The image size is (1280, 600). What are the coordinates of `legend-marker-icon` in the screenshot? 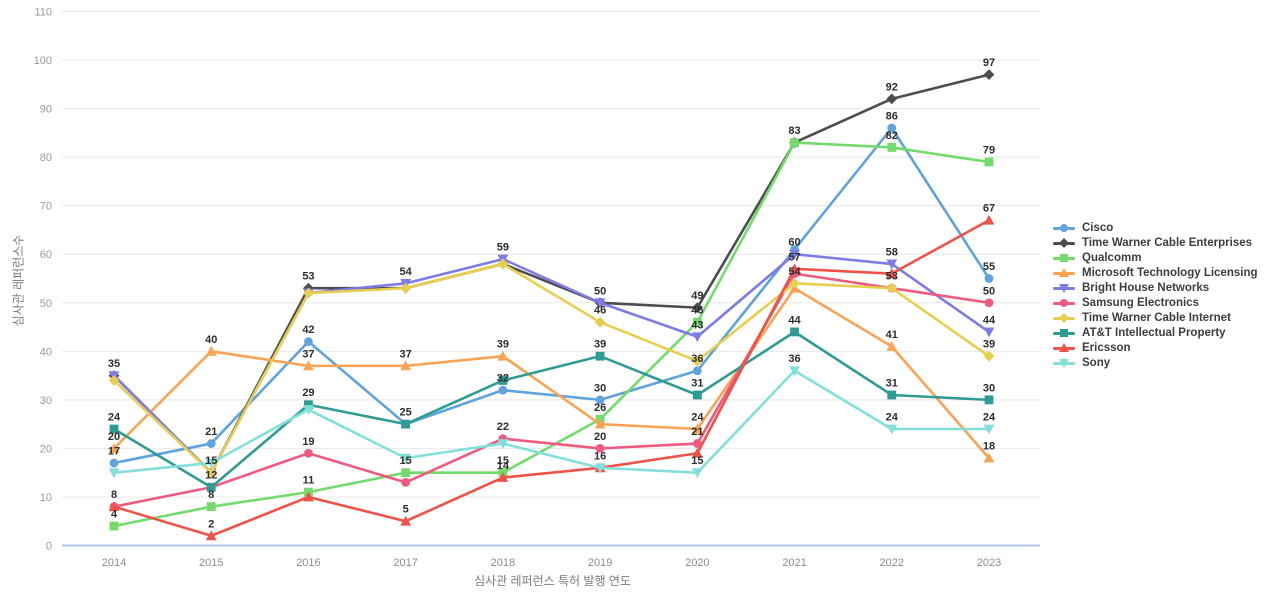 It's located at (1064, 258).